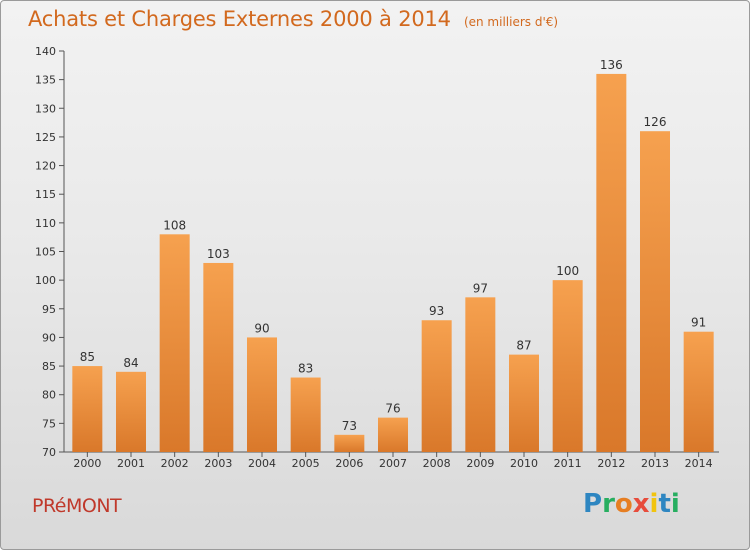 The image size is (750, 550). I want to click on x-tick-label: 2010, so click(524, 463).